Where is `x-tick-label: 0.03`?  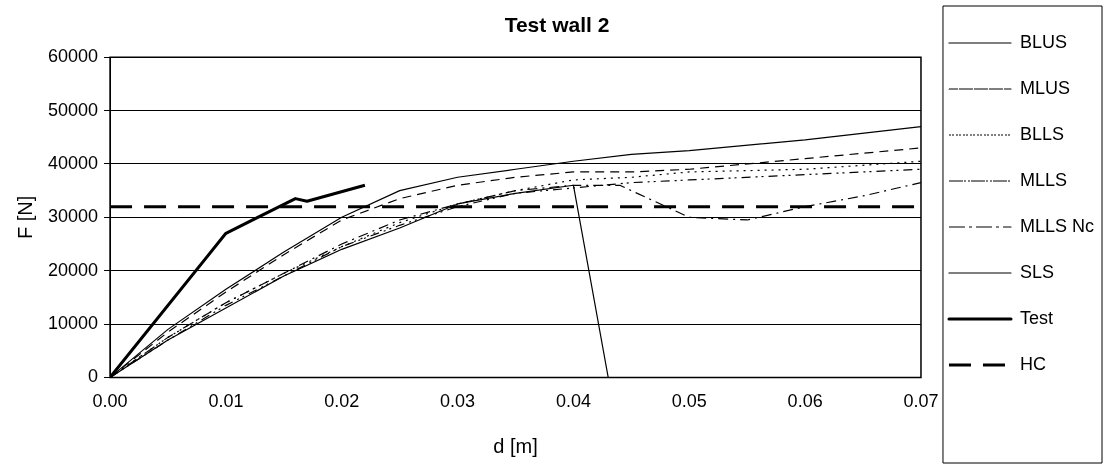
x-tick-label: 0.03 is located at coordinates (458, 401).